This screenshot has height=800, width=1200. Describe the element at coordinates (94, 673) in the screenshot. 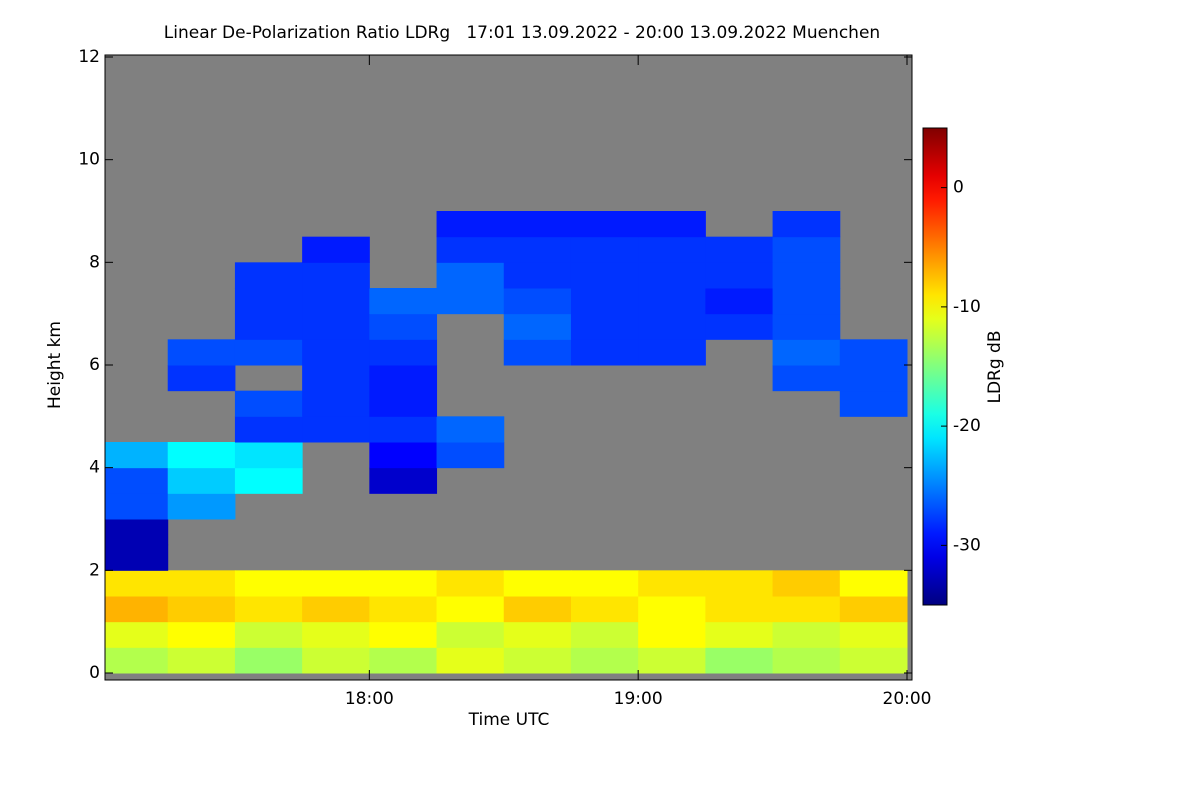

I see `y-tick-label: 0` at that location.